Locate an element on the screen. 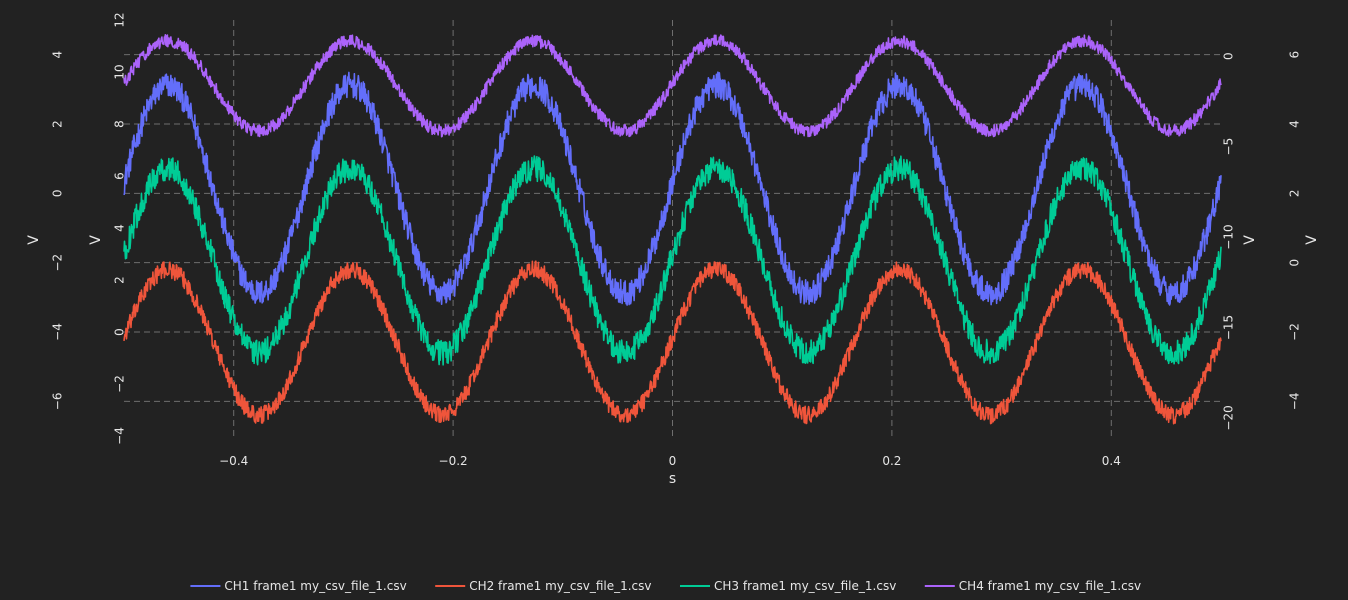 This screenshot has width=1348, height=600. y2-tick-label: 2 is located at coordinates (120, 280).